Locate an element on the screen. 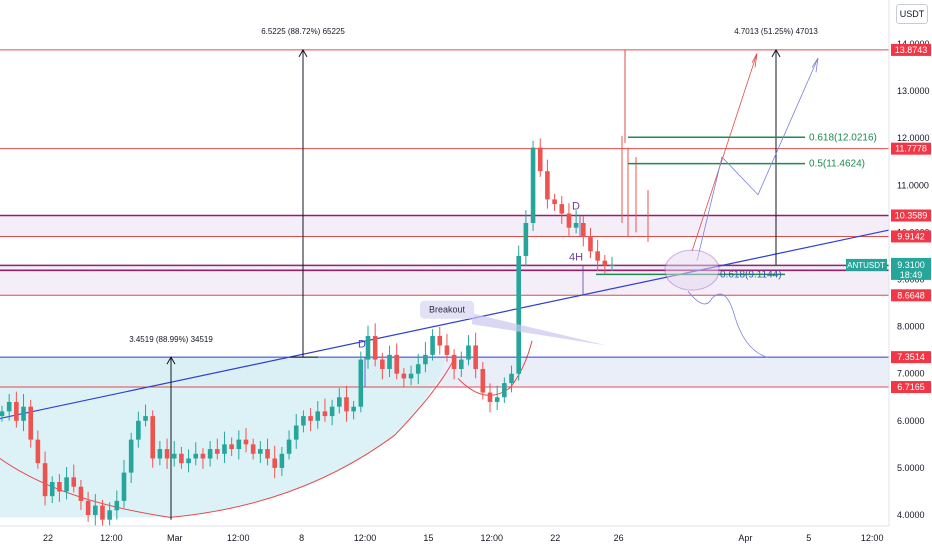  breakout-label-bg is located at coordinates (447, 309).